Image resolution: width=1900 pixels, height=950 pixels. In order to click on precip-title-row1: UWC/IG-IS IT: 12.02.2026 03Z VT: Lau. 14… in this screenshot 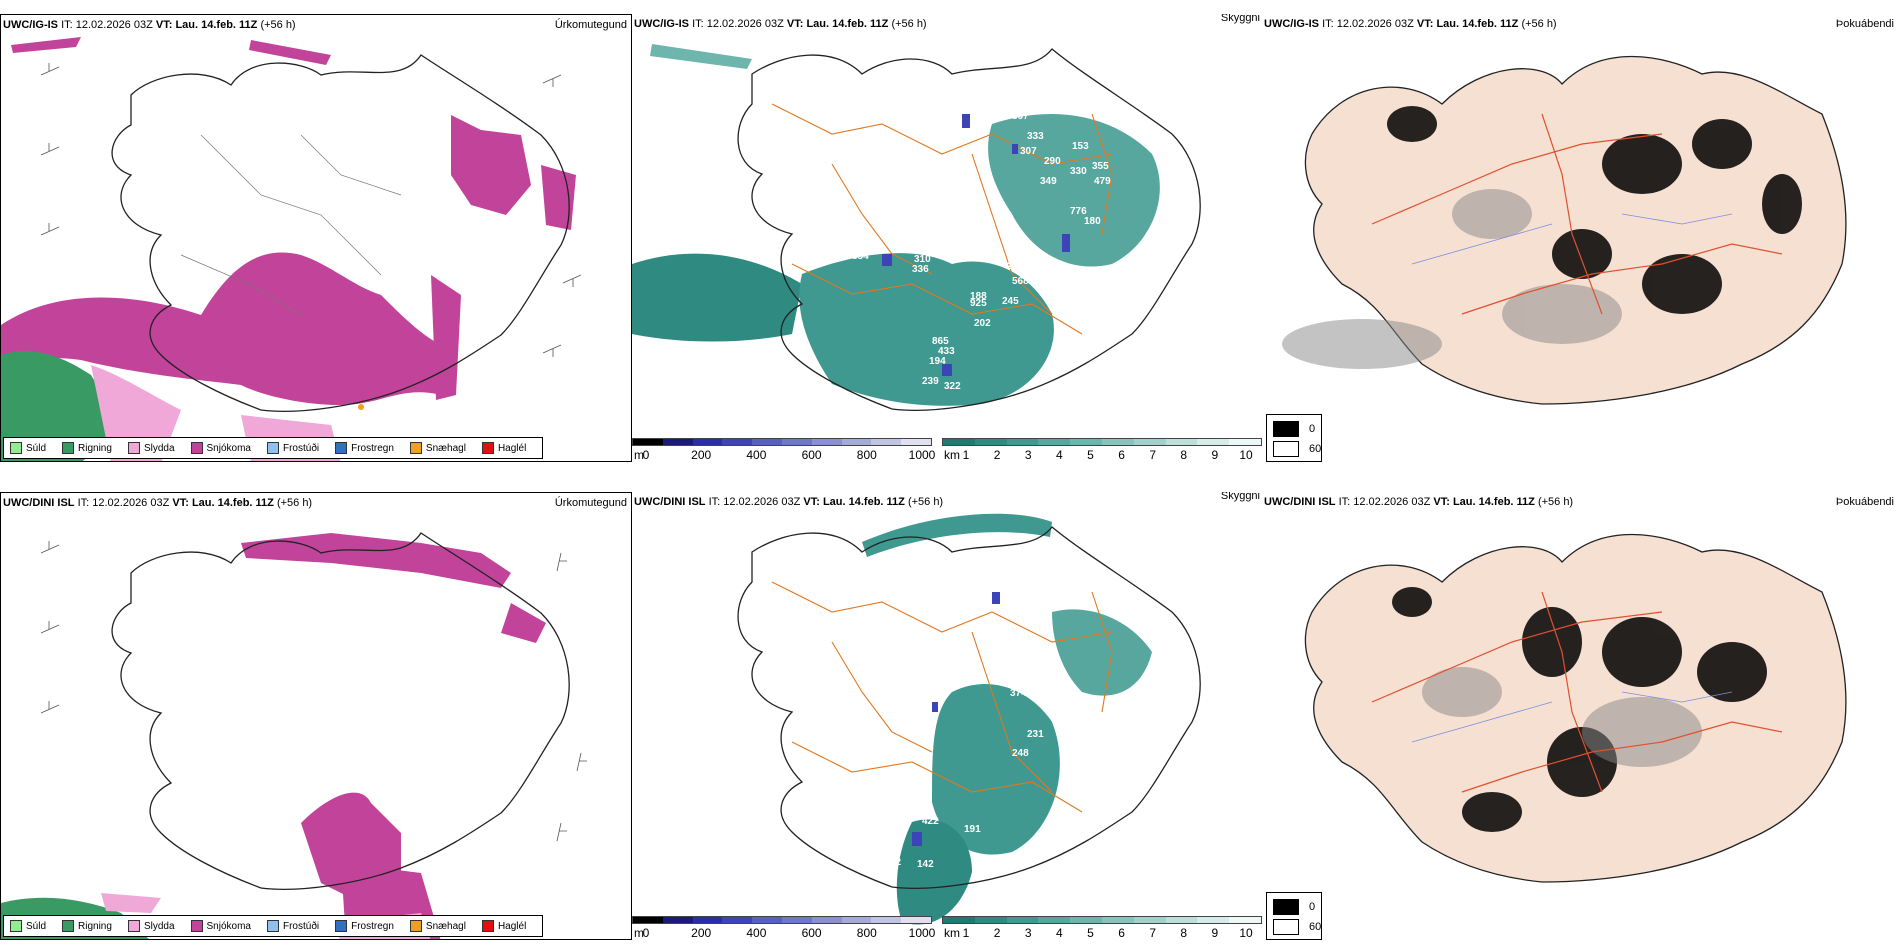, I will do `click(149, 25)`.